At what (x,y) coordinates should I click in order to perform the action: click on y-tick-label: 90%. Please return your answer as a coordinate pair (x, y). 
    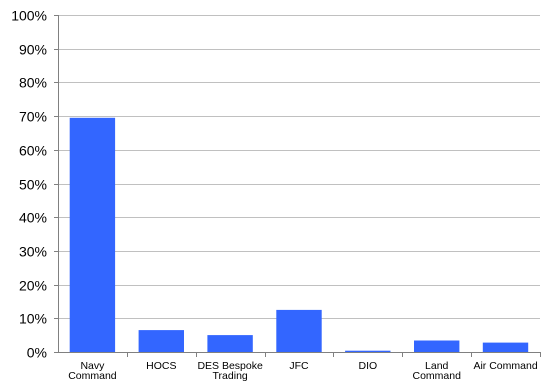
    Looking at the image, I should click on (33, 50).